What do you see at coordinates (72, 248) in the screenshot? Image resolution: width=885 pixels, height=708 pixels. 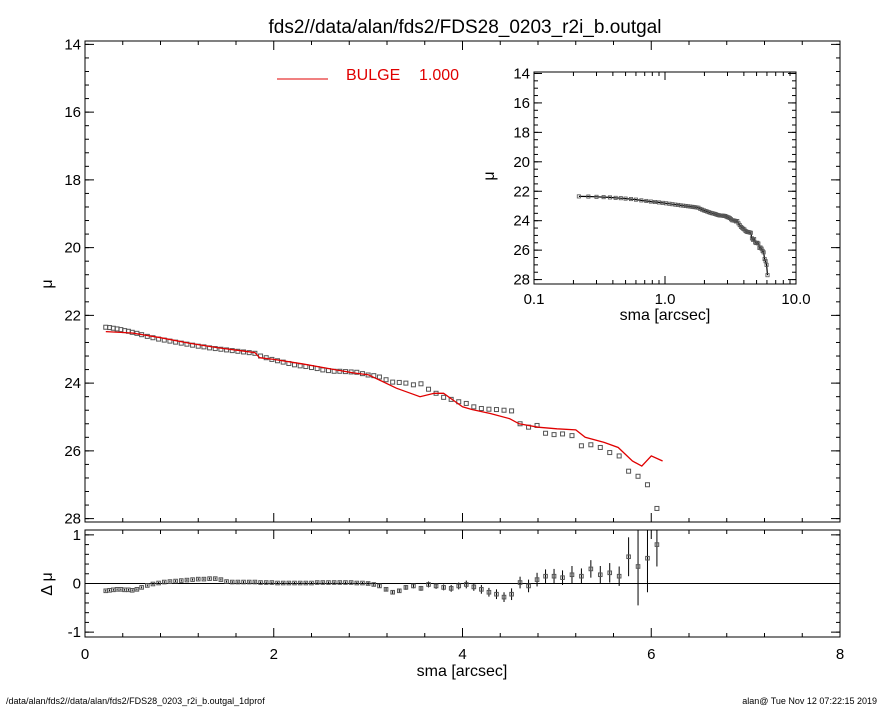 I see `main-y-tick-label: 20` at bounding box center [72, 248].